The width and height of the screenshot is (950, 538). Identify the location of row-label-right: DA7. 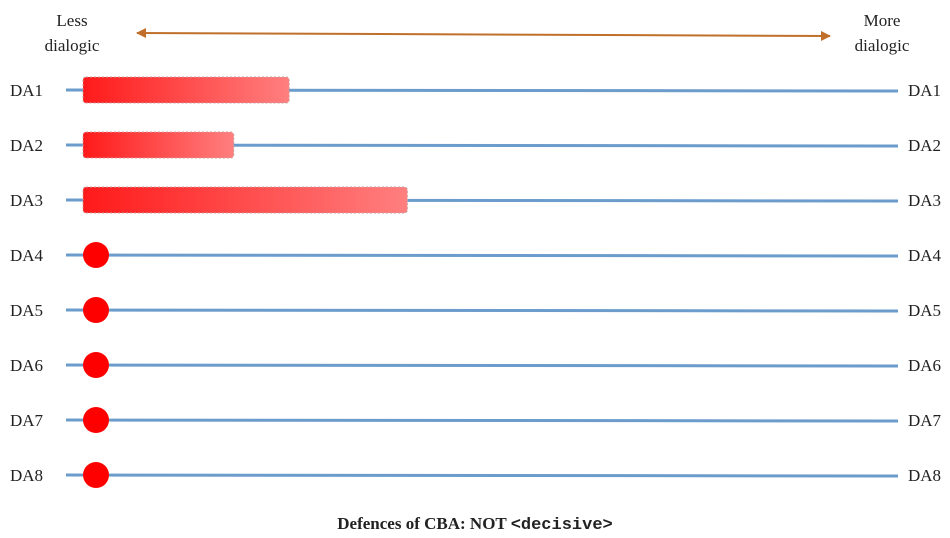
(925, 420).